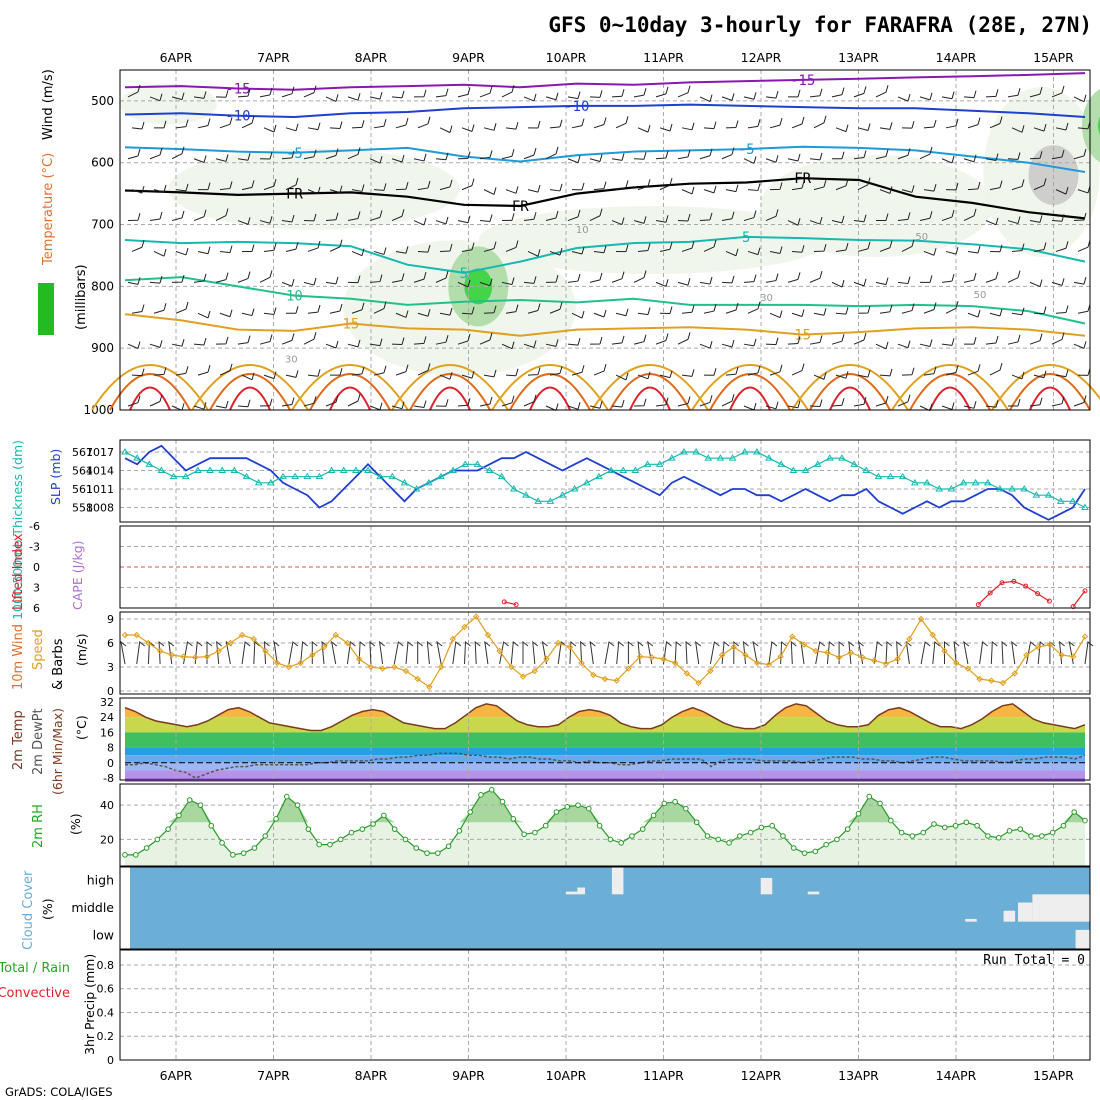 This screenshot has width=1100, height=1100. What do you see at coordinates (566, 57) in the screenshot?
I see `date-label-top: 10APR` at bounding box center [566, 57].